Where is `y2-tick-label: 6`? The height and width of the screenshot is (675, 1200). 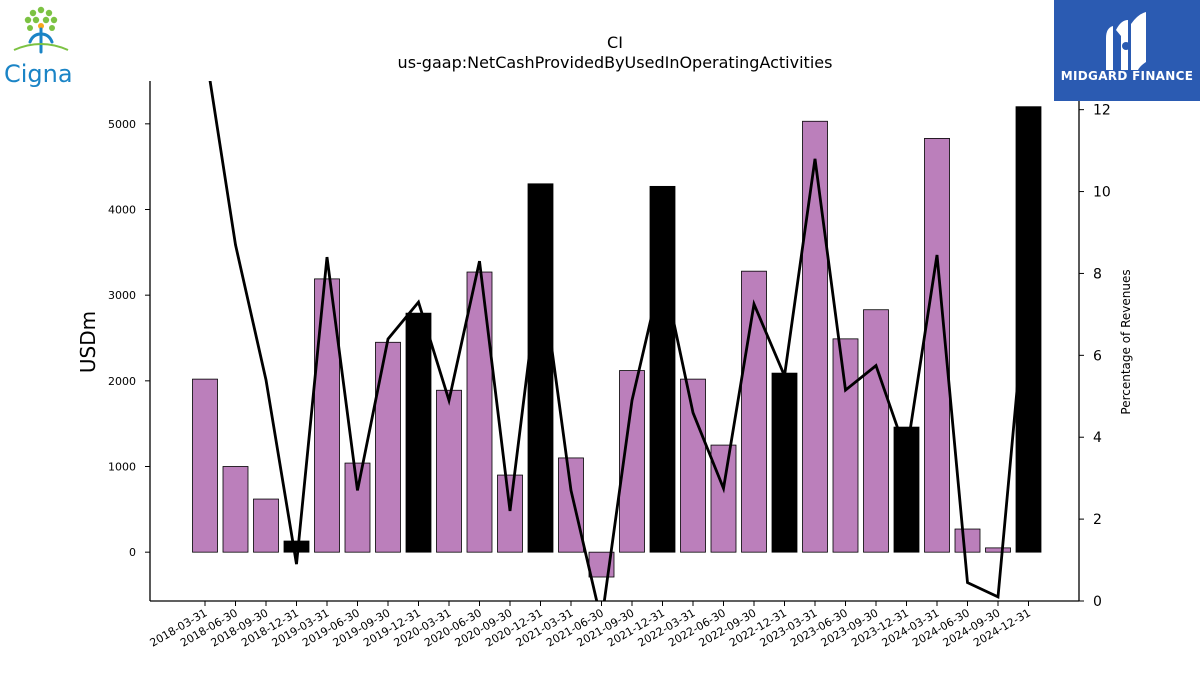 y2-tick-label: 6 is located at coordinates (1097, 356).